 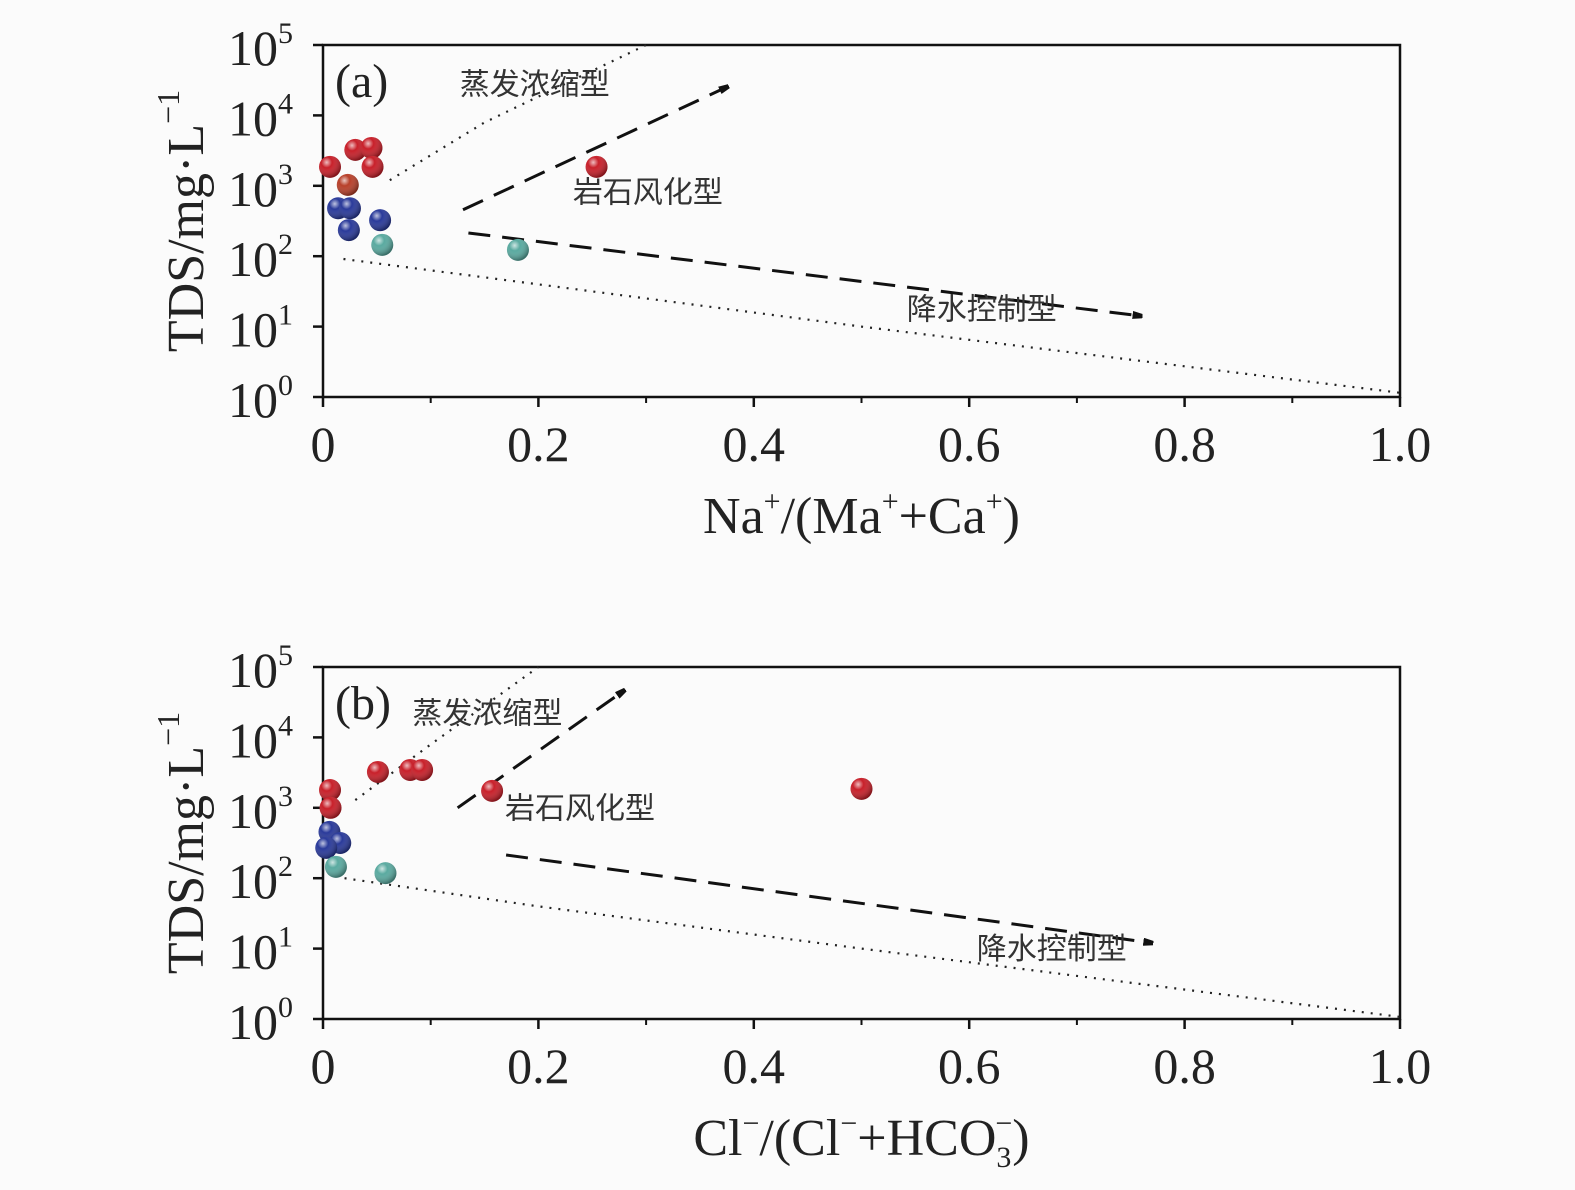 What do you see at coordinates (861, 1140) in the screenshot?
I see `x-axis-label: Cl−/(Cl−+HCO3−)` at bounding box center [861, 1140].